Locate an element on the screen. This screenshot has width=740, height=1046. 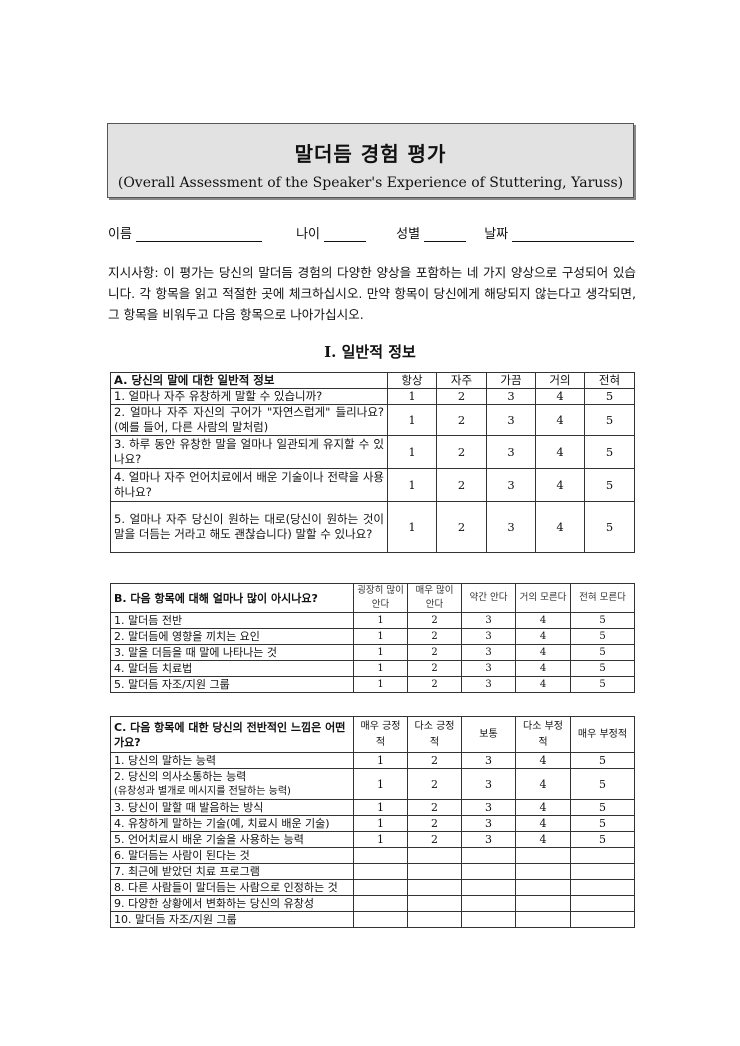
date-field: 날짜 is located at coordinates (561, 232).